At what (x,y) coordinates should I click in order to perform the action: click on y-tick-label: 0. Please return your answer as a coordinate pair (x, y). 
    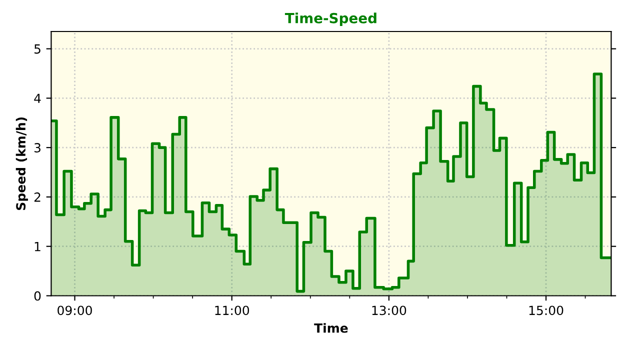
    Looking at the image, I should click on (37, 296).